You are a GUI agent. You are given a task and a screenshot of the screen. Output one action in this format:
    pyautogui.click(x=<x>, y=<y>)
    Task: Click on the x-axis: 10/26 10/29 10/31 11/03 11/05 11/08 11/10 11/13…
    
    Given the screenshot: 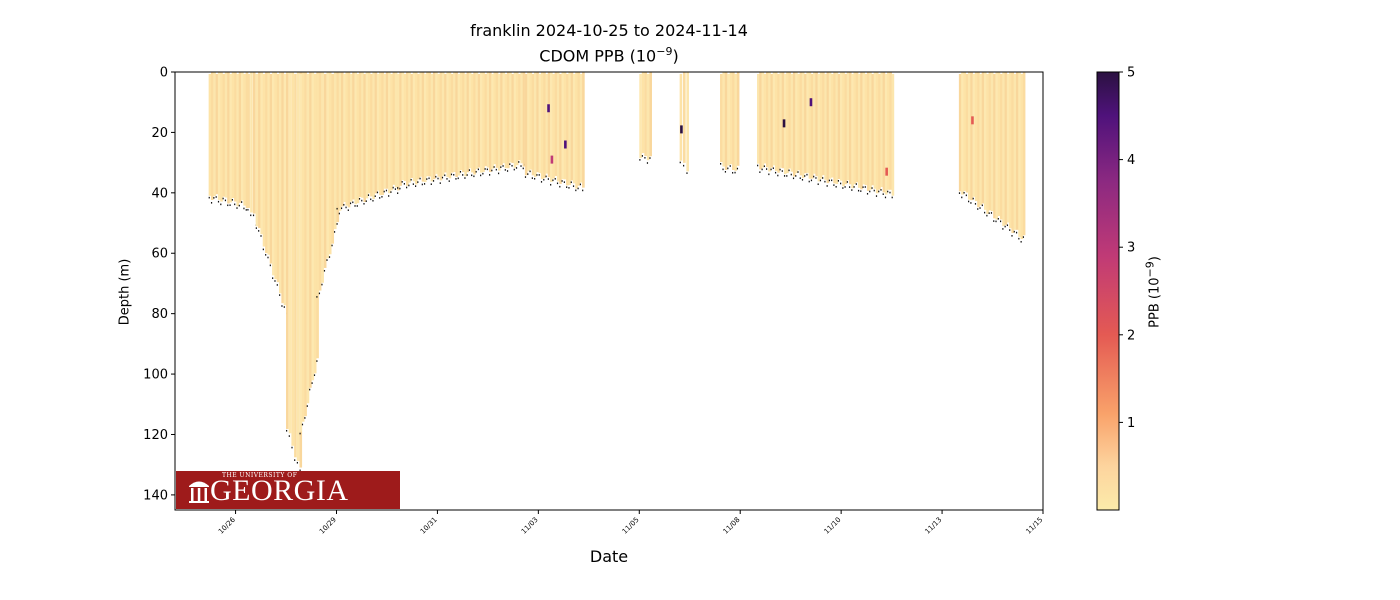 What is the action you would take?
    pyautogui.click(x=630, y=523)
    